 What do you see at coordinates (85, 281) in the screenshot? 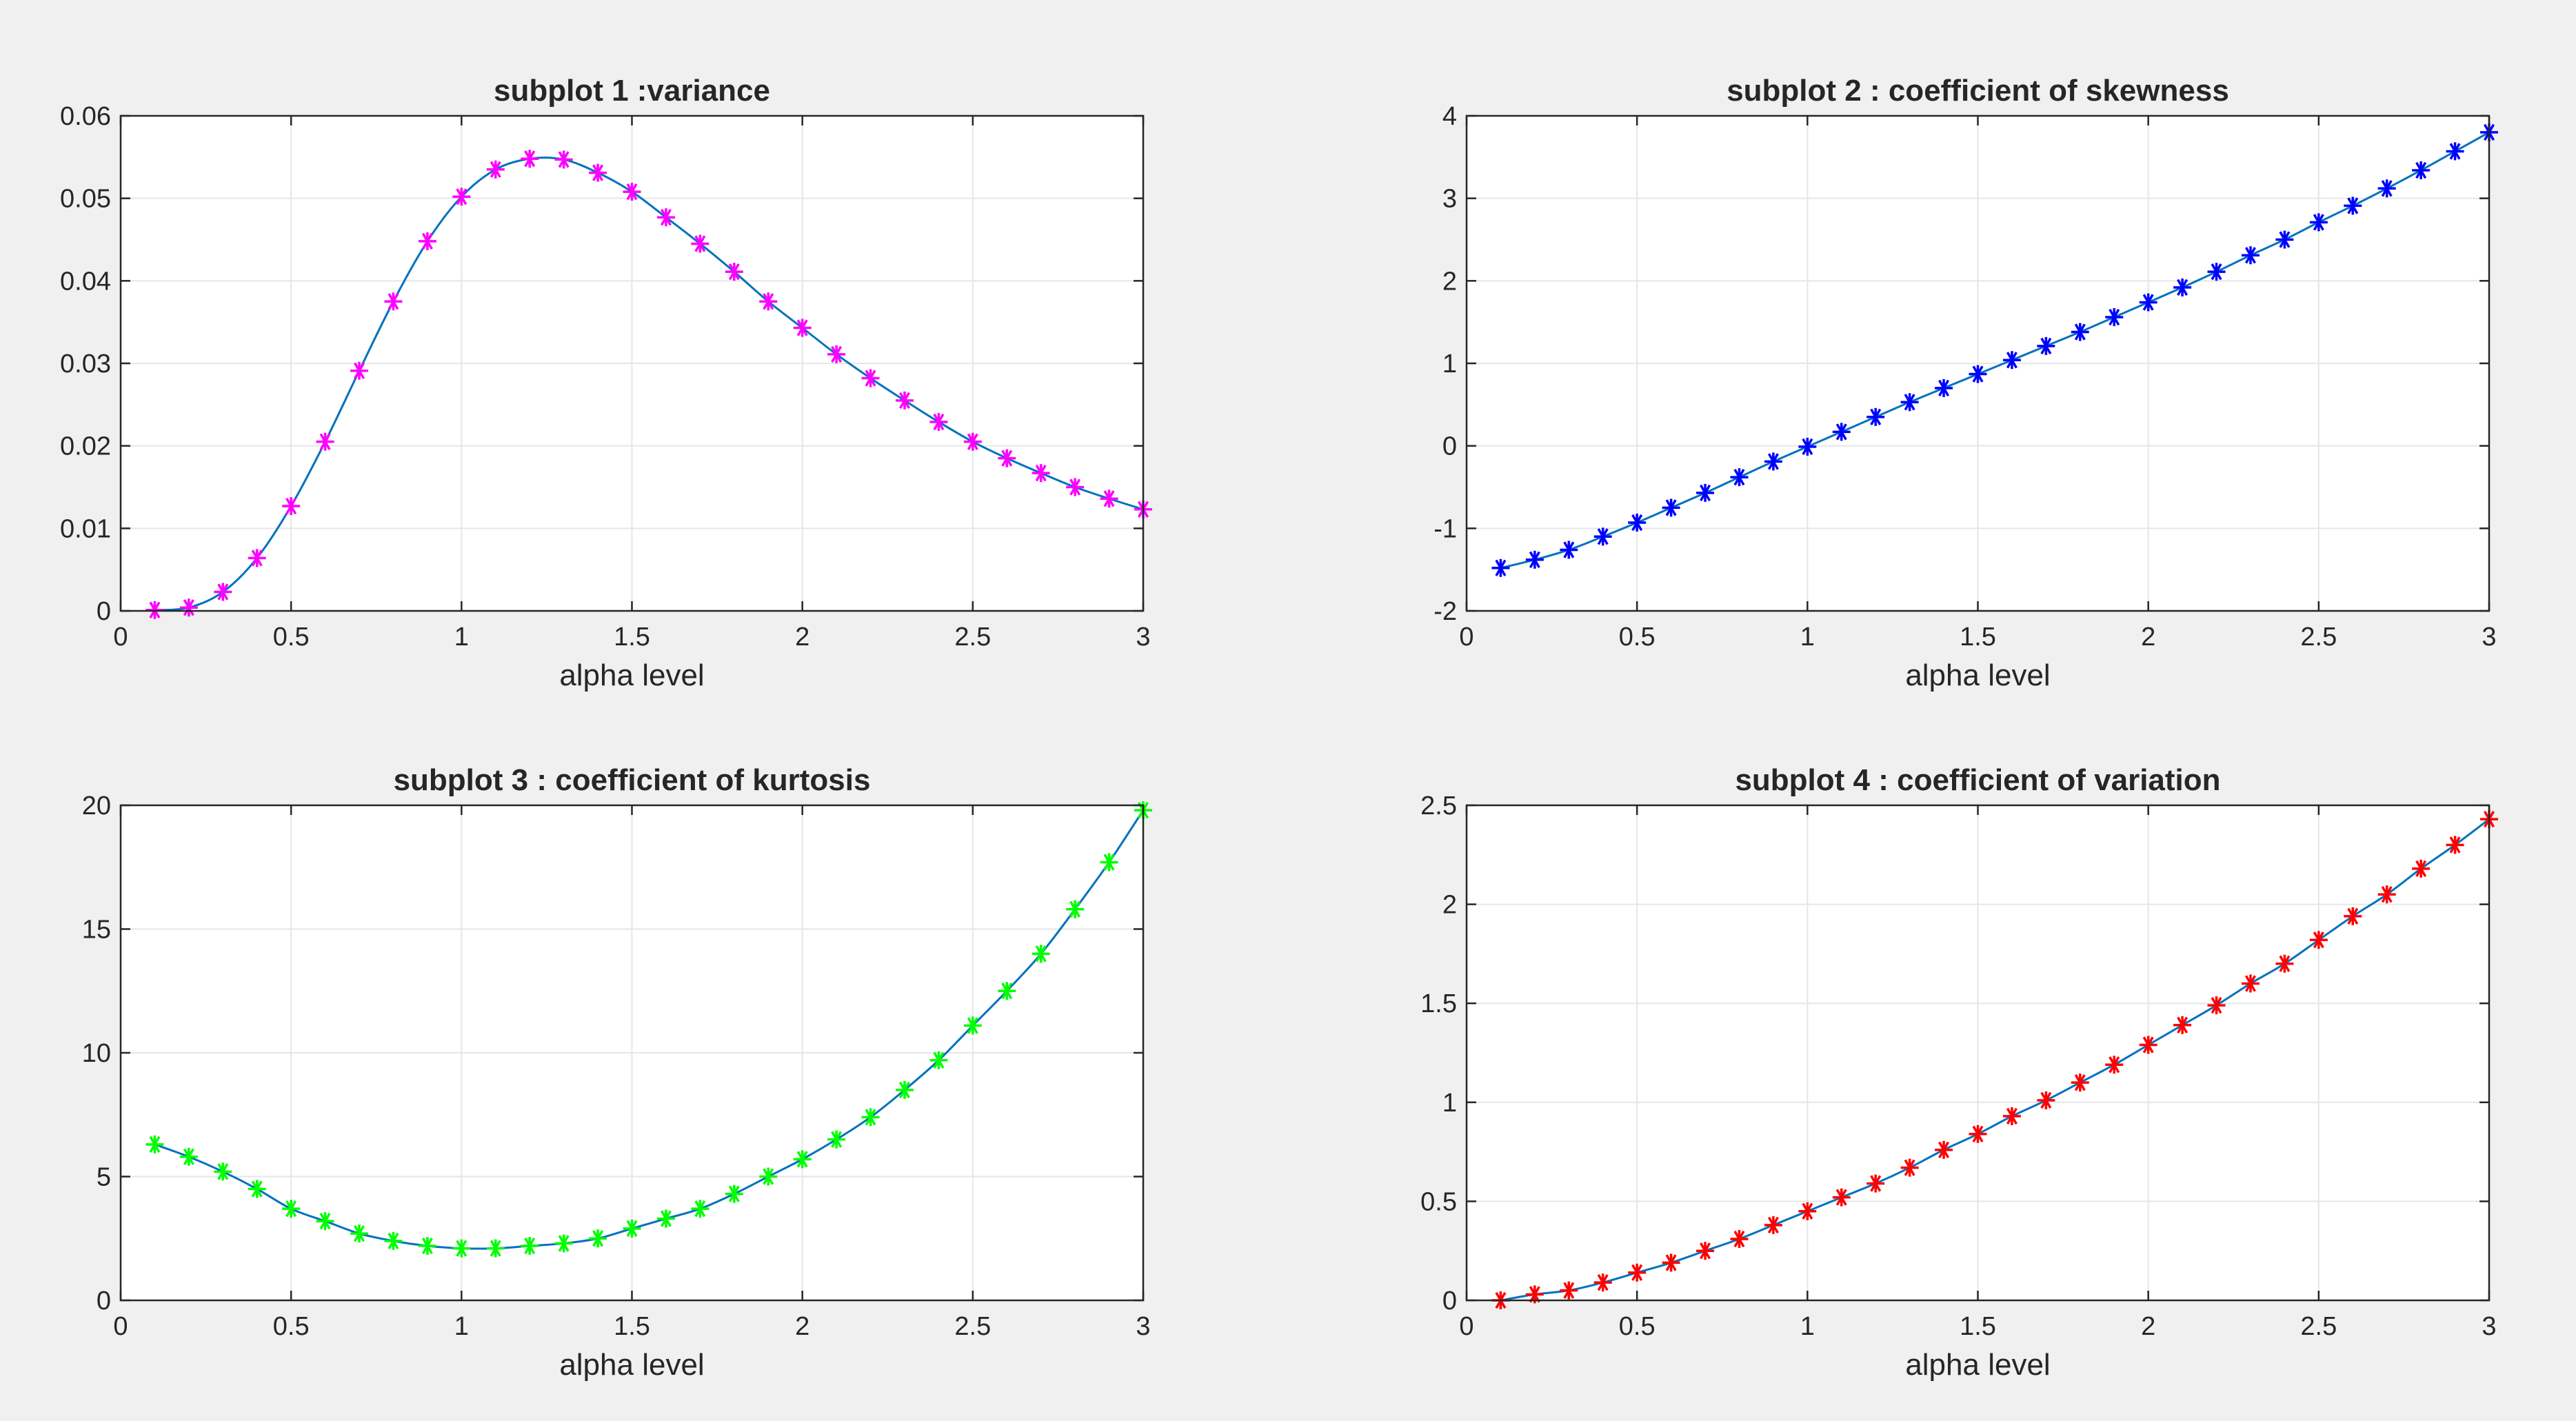
I see `y-tick-label: 0.04` at bounding box center [85, 281].